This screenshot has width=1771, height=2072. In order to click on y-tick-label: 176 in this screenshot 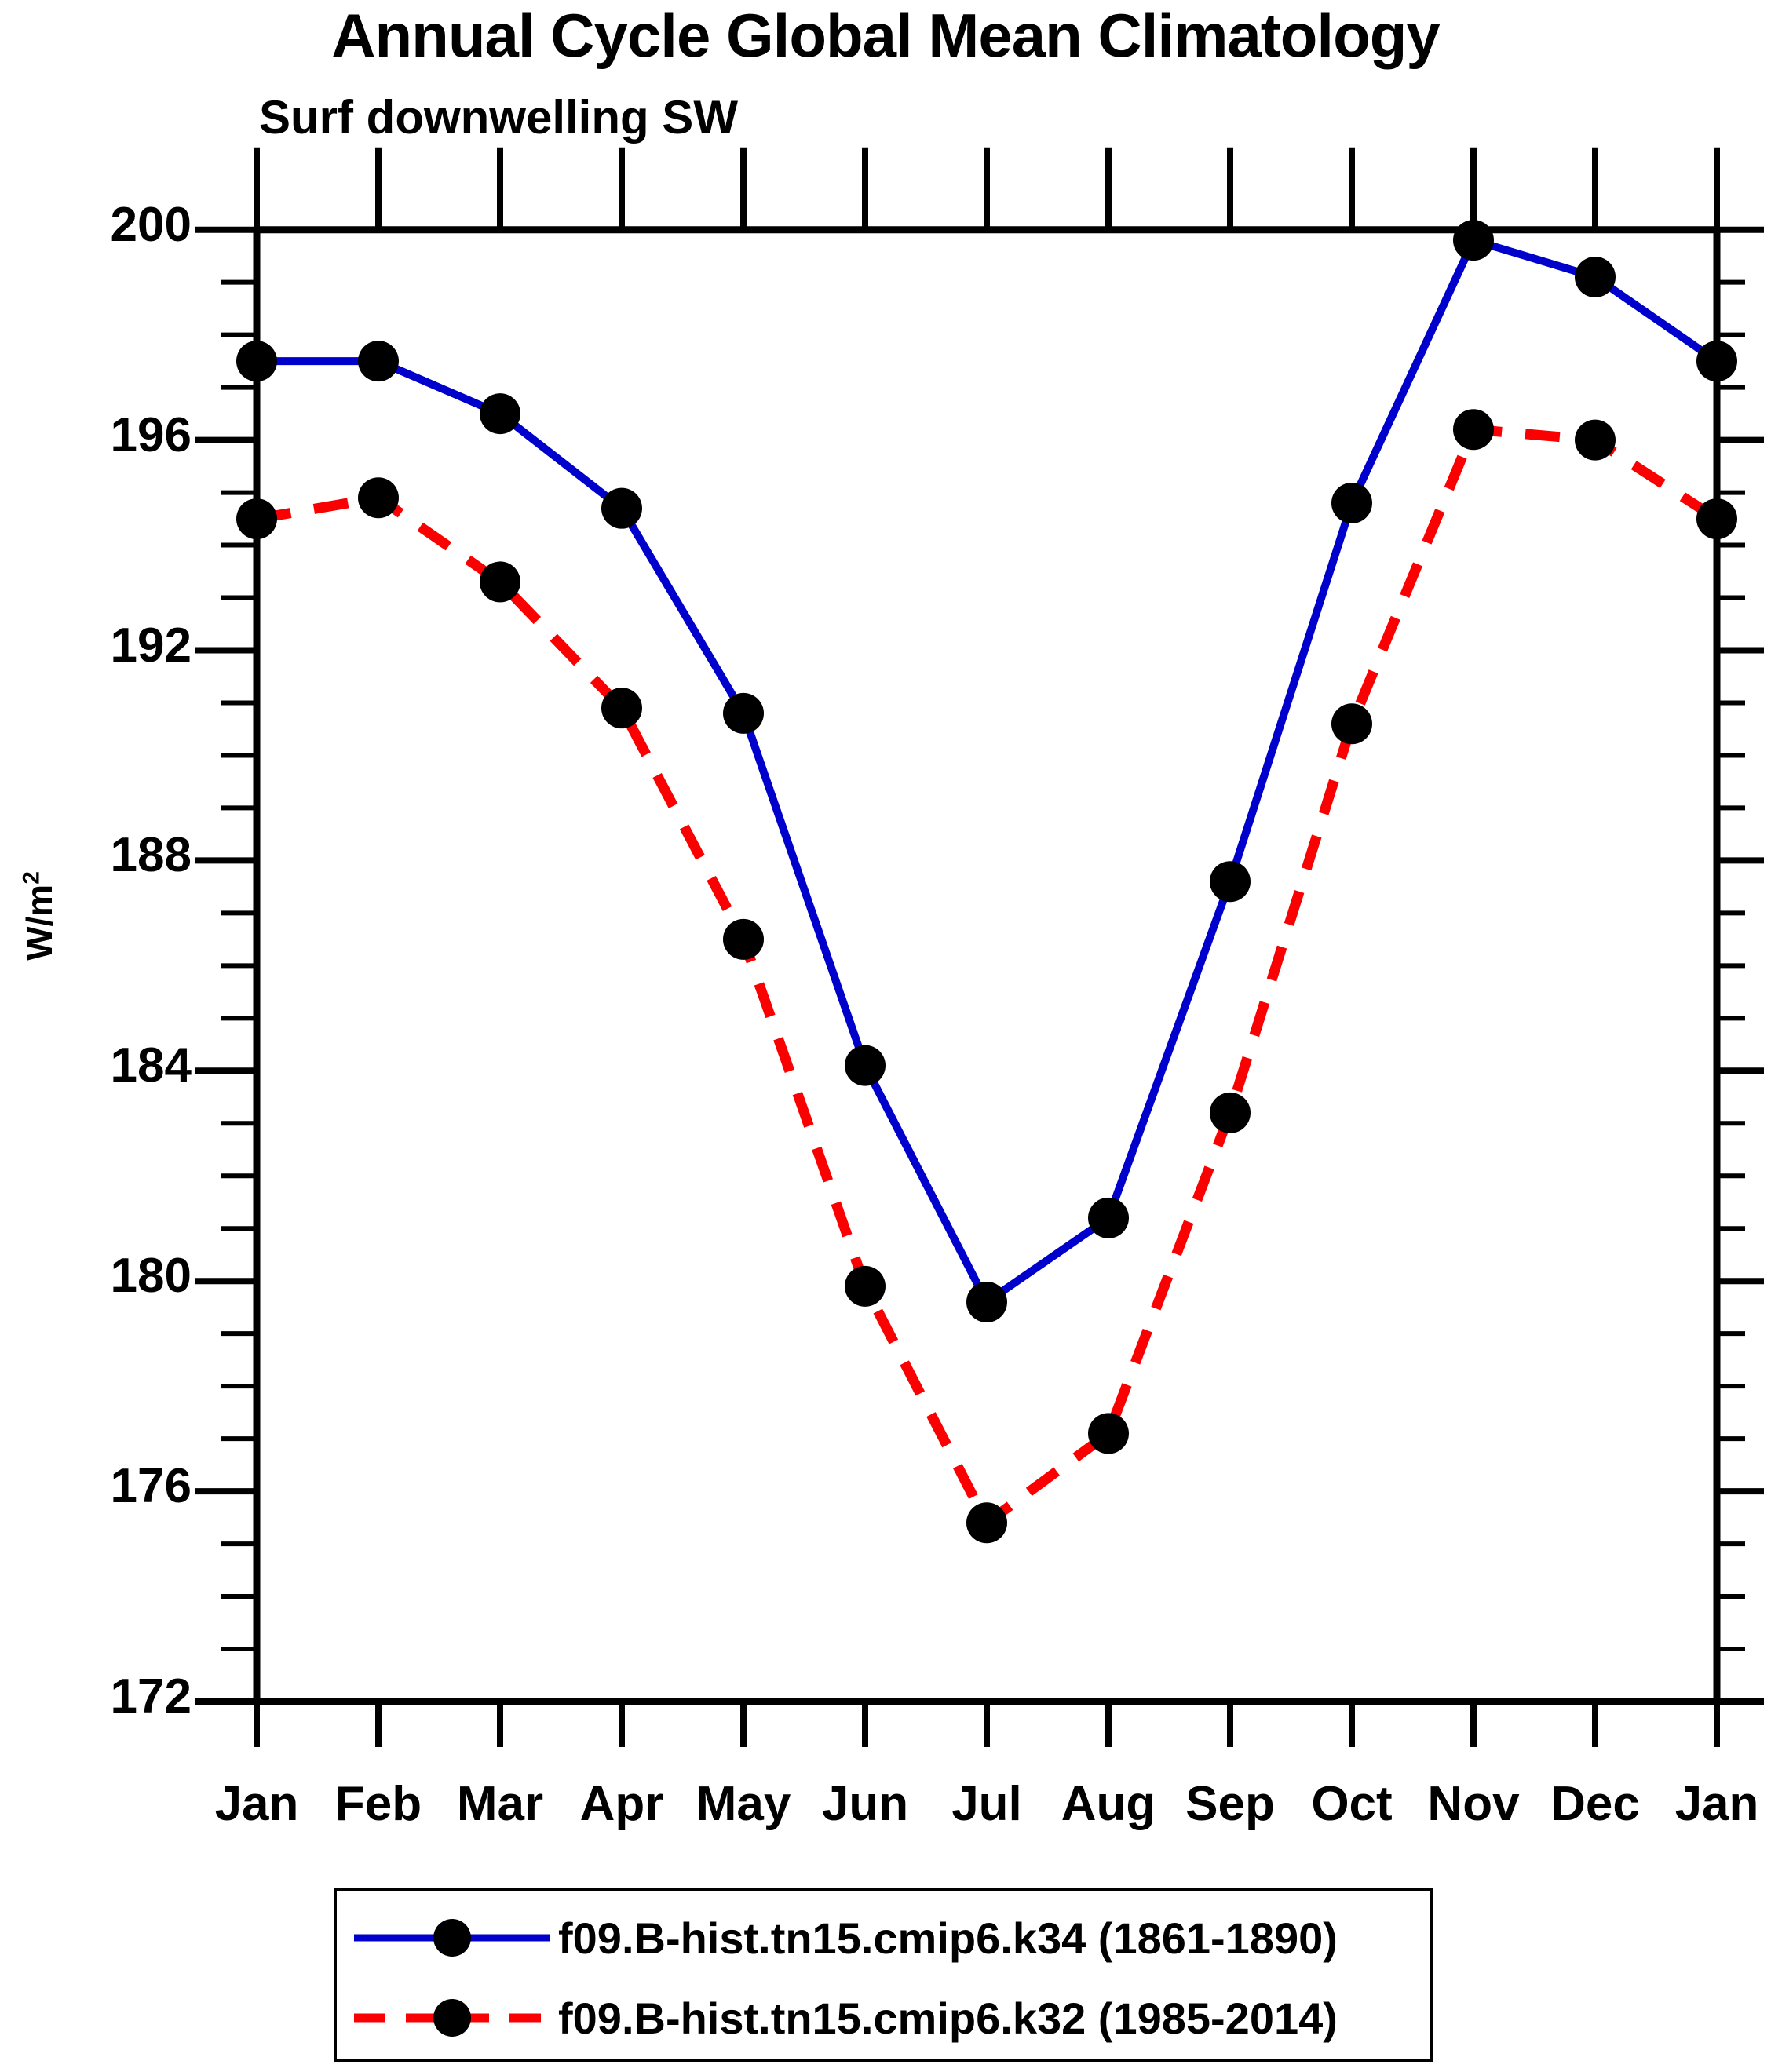, I will do `click(151, 1486)`.